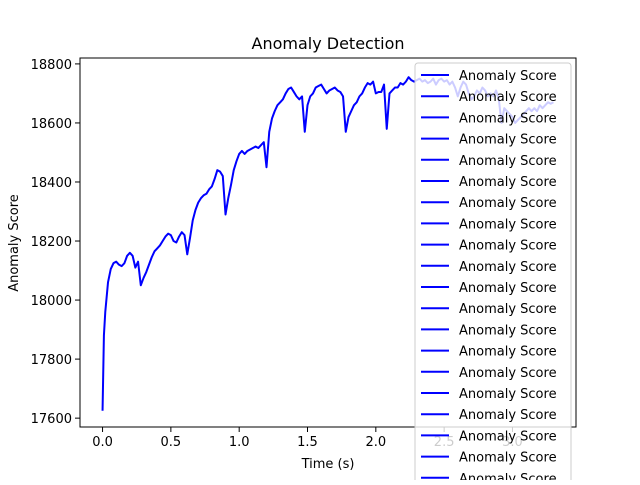 The image size is (640, 485). I want to click on y-tick-label: 18400, so click(51, 183).